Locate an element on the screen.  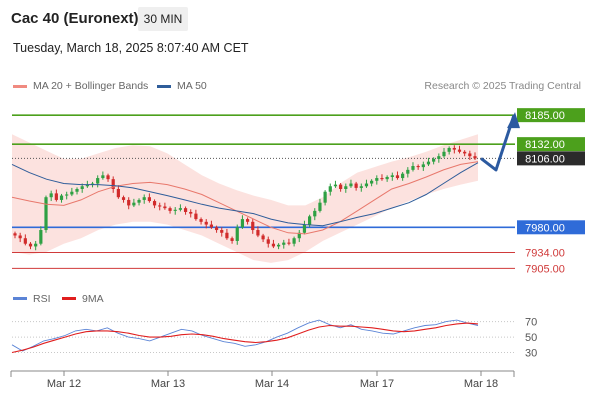
ma20-label: MA 20 + Bollinger Bands is located at coordinates (91, 86).